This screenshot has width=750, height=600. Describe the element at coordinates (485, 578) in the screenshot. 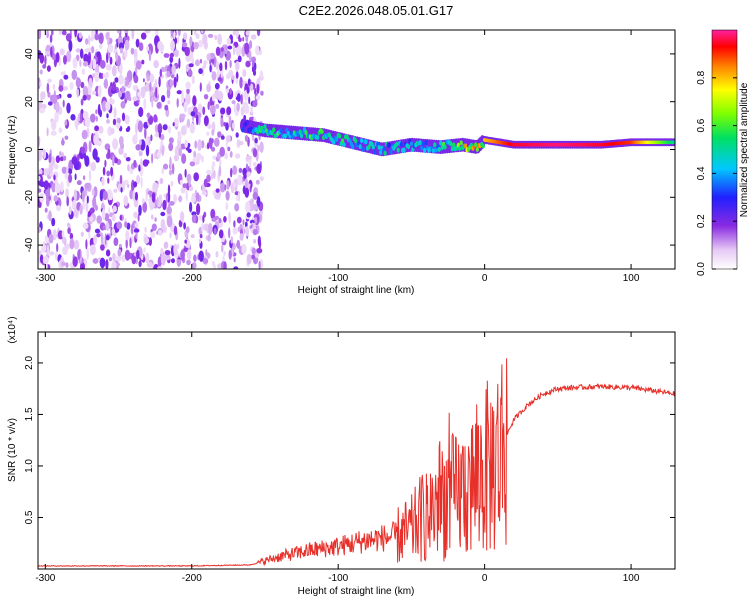

I see `snr-x-tick-label: 0` at that location.